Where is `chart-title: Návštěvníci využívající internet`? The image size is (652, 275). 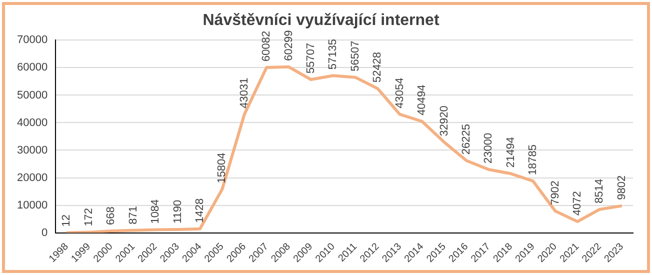 chart-title: Návštěvníci využívající internet is located at coordinates (321, 21).